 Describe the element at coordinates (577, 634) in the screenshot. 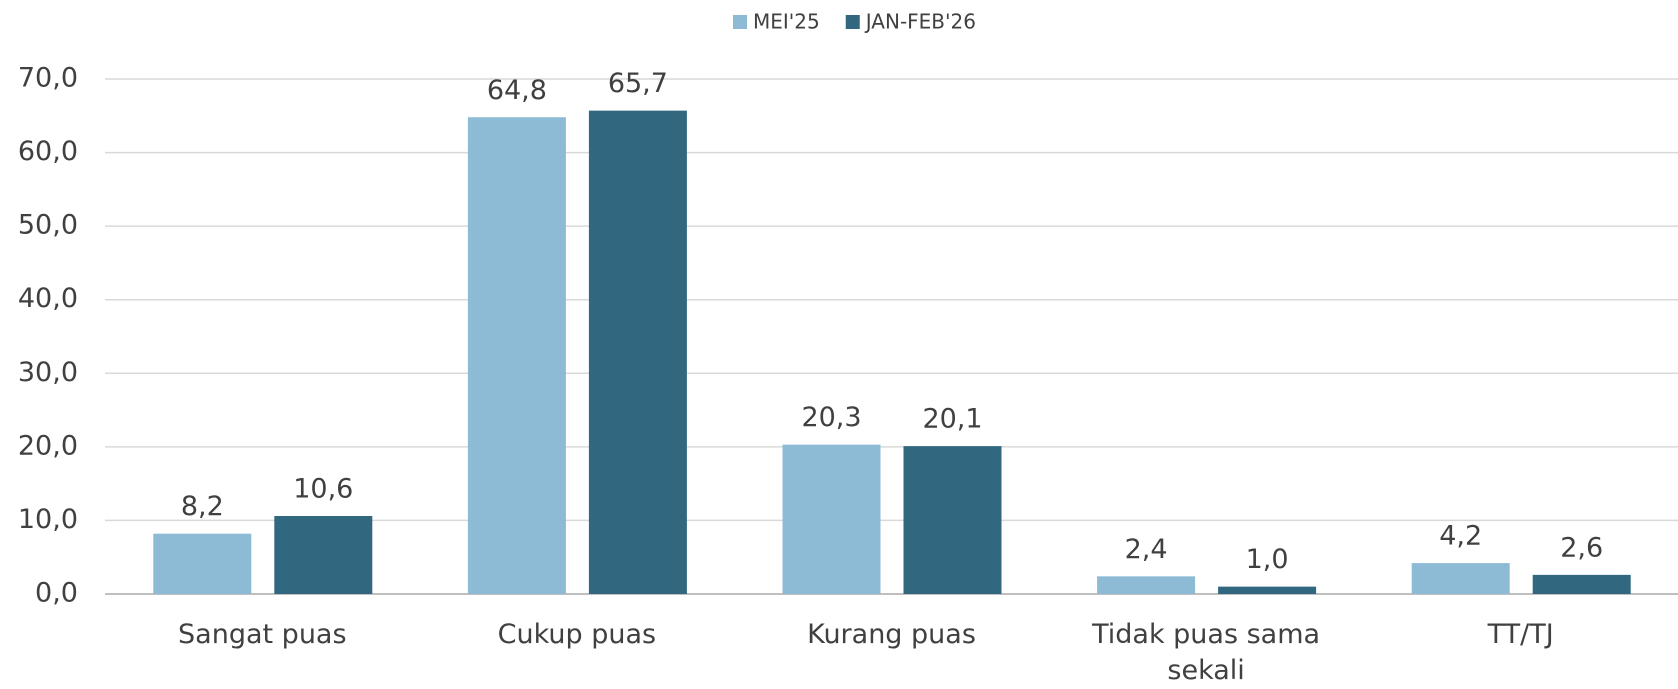

I see `x-tick-label: Cukup puas` at that location.